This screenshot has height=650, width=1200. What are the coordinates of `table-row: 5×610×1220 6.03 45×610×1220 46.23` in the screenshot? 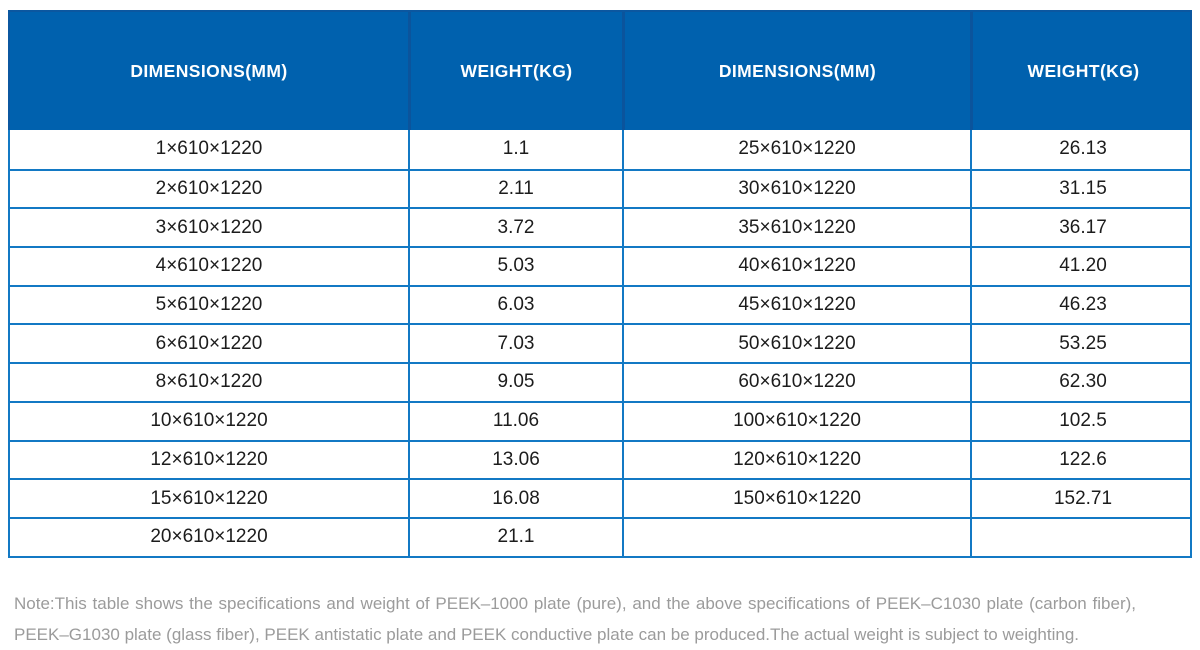 It's located at (600, 304).